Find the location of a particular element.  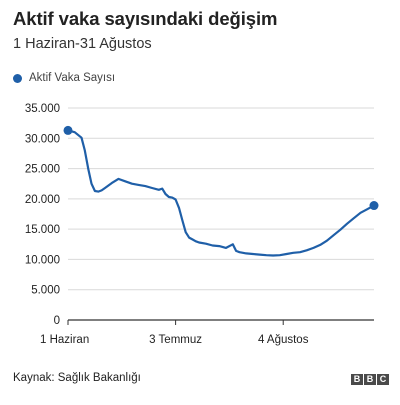

series-start-point is located at coordinates (68, 130).